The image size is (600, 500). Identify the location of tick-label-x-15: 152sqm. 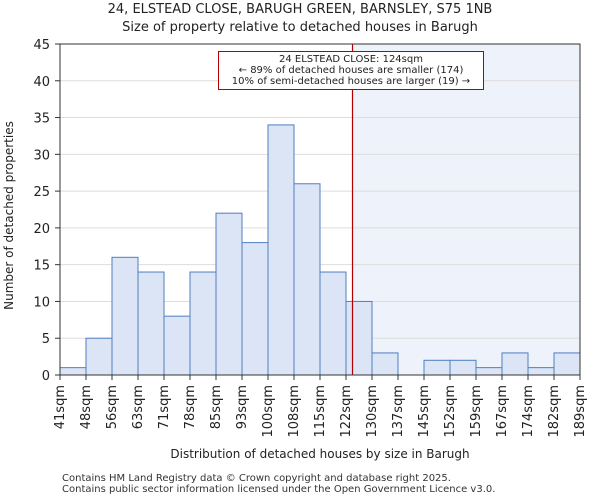
(450, 411).